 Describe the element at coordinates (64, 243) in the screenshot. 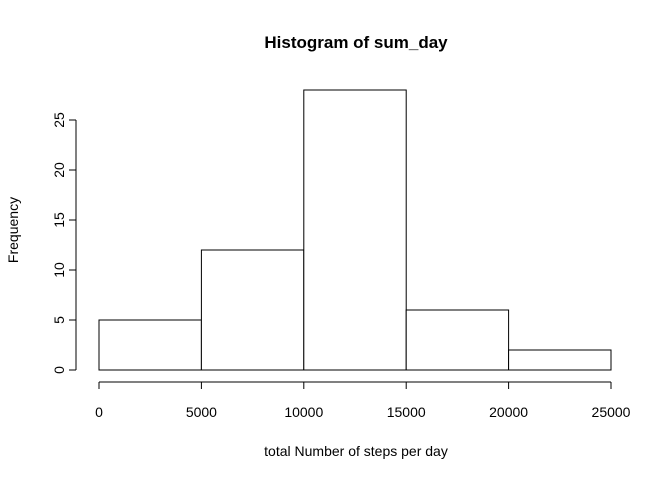

I see `y-axis: 0 5 10 15 20 25` at that location.